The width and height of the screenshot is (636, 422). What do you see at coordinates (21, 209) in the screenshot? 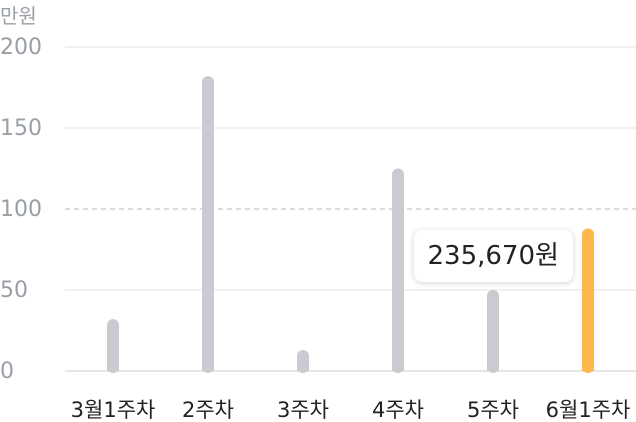
I see `y-tick-label: 100` at bounding box center [21, 209].